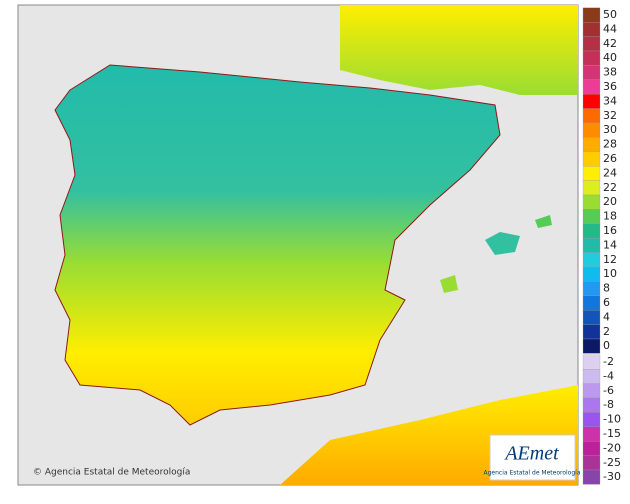  Describe the element at coordinates (606, 331) in the screenshot. I see `legend-label: 2` at that location.